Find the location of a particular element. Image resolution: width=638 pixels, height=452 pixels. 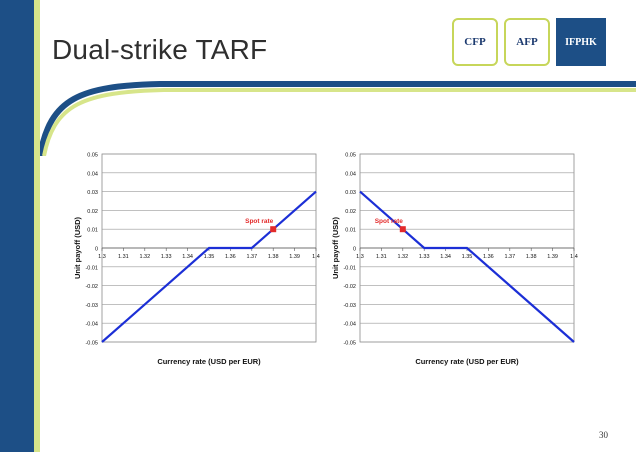

left-accent-stripe is located at coordinates (37, 226).